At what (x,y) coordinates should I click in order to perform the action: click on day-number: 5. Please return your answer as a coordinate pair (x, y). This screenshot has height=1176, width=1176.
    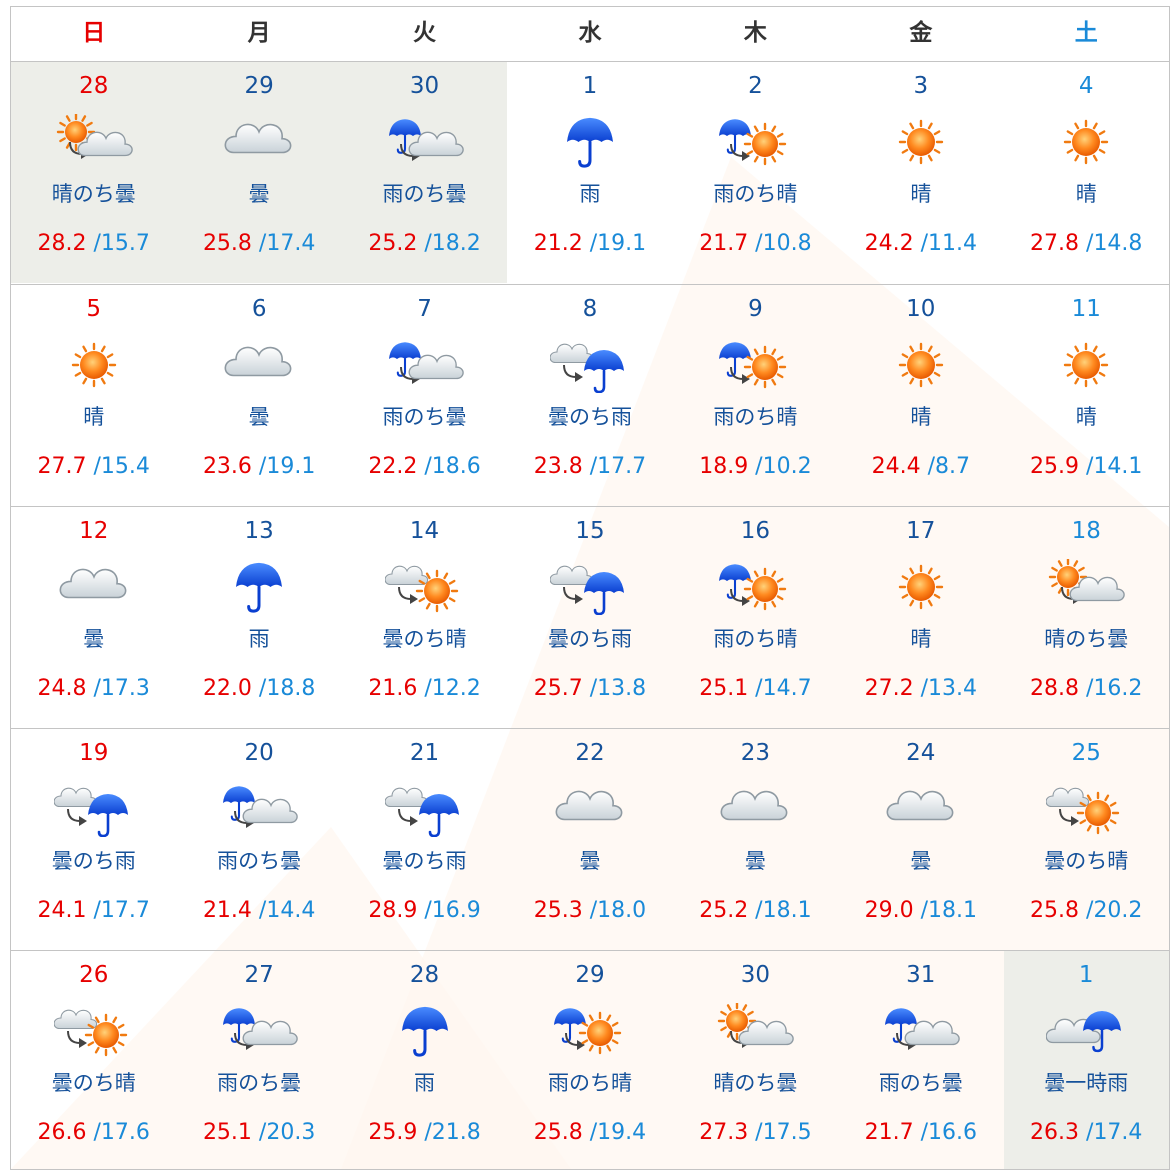
    Looking at the image, I should click on (94, 309).